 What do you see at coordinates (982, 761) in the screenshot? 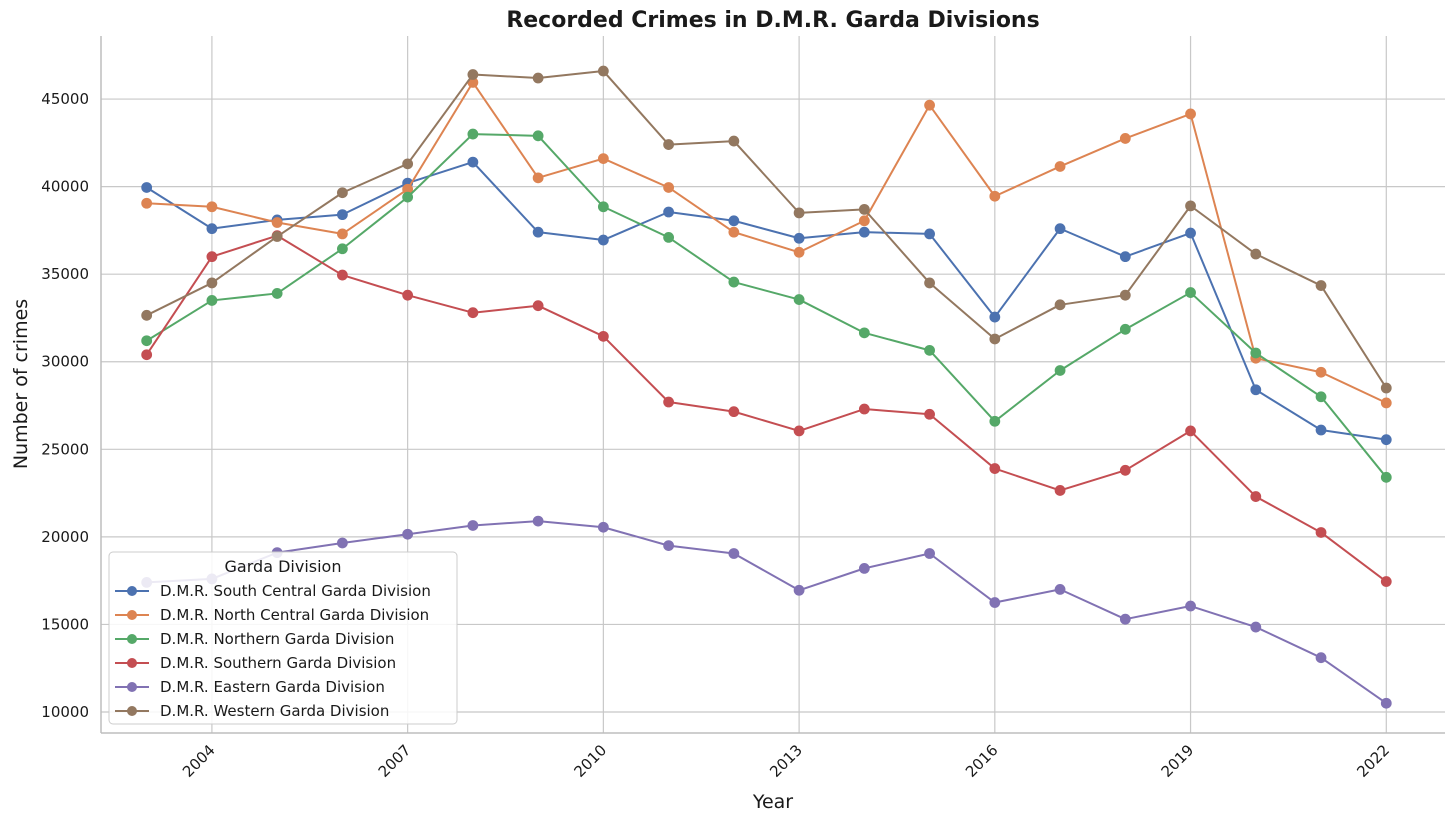
I see `x-tick-label: 2016` at bounding box center [982, 761].